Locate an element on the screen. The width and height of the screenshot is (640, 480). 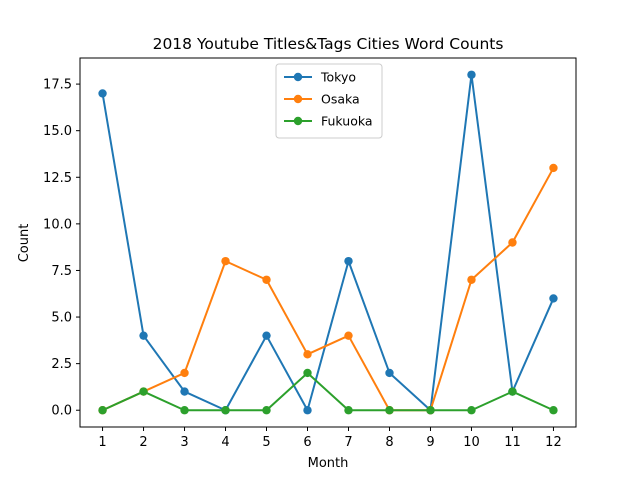
x-axis: 1 2 3 4 5 6 7 8 9 10 11 12 is located at coordinates (330, 438).